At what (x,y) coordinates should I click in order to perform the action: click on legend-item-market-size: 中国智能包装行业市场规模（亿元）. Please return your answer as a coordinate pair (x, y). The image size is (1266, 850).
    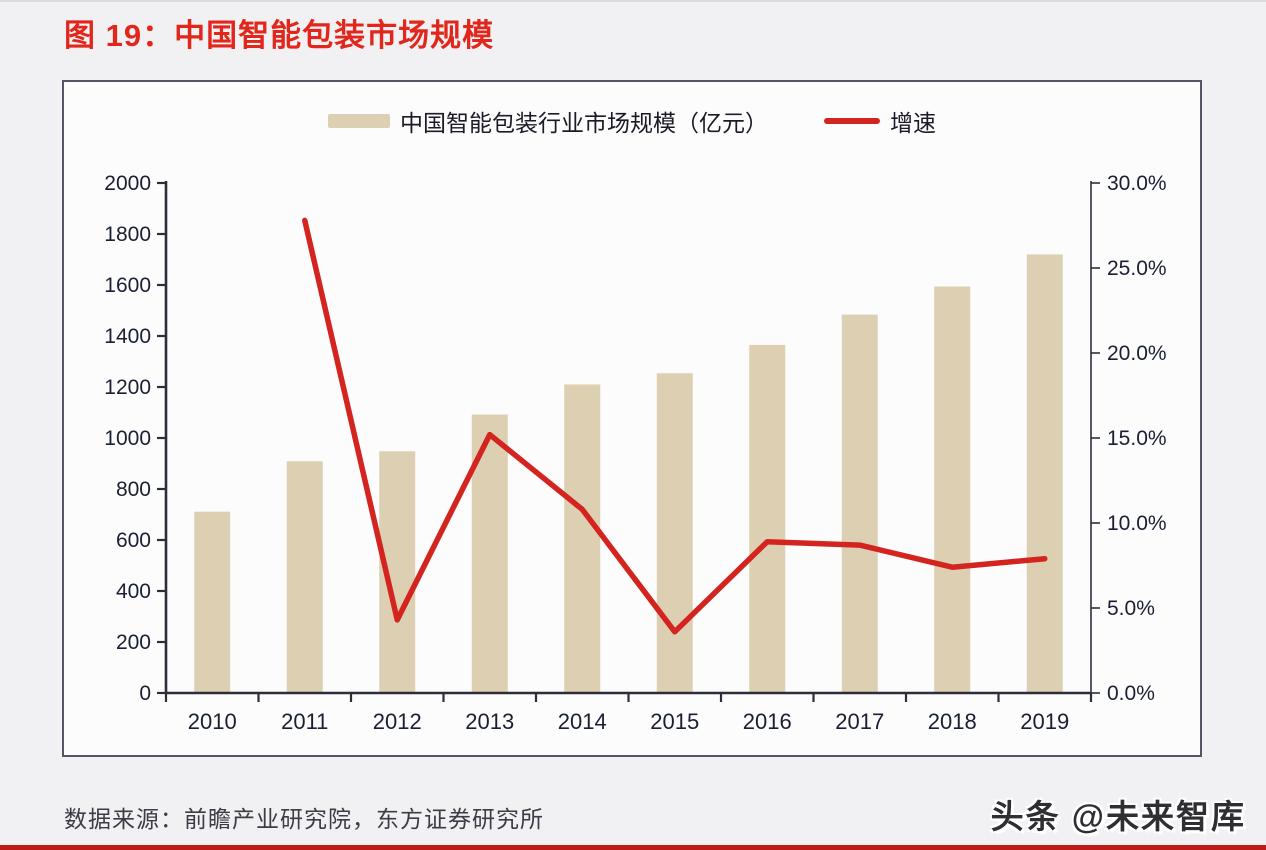
    Looking at the image, I should click on (548, 121).